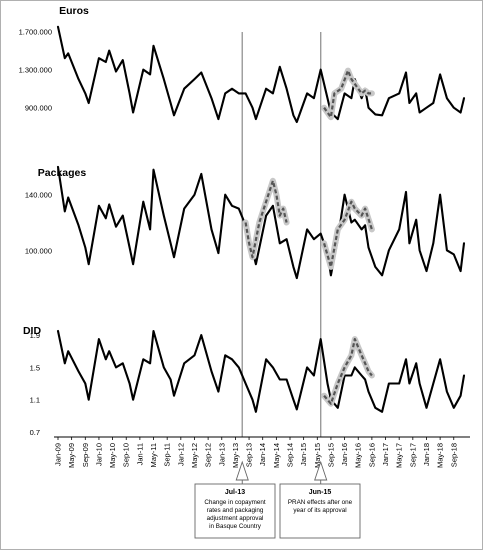  What do you see at coordinates (153, 455) in the screenshot?
I see `x-tick-label: May-11` at bounding box center [153, 455].